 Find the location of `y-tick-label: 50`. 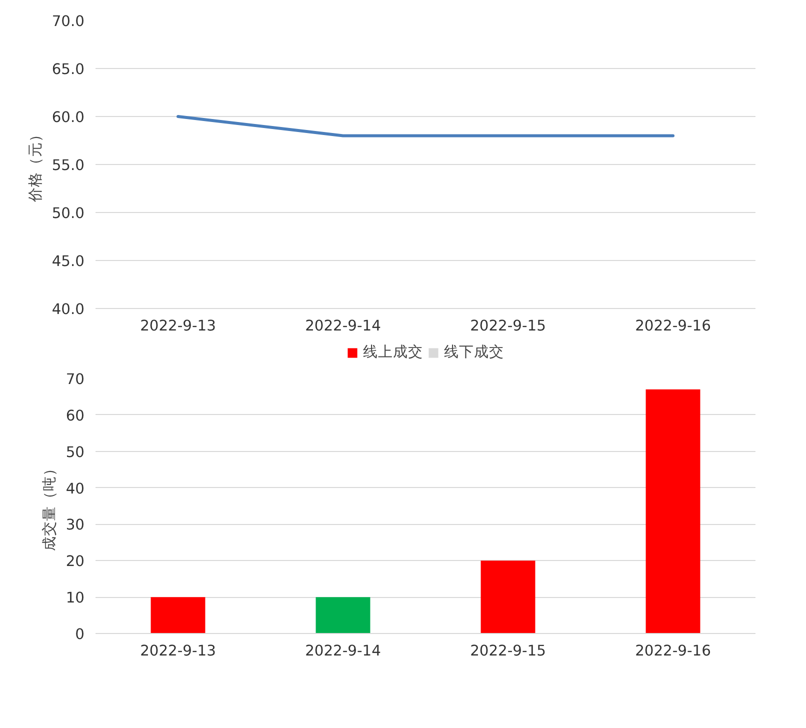

y-tick-label: 50 is located at coordinates (75, 452).